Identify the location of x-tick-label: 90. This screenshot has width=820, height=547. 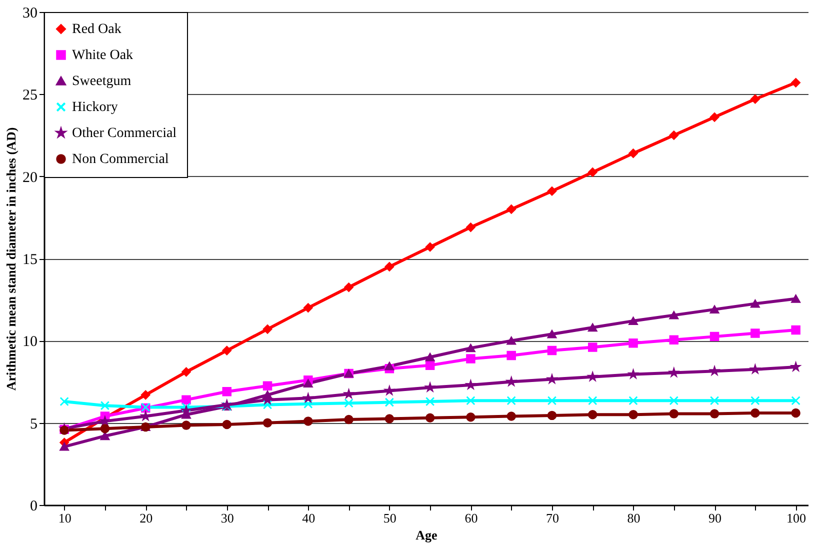
(715, 518).